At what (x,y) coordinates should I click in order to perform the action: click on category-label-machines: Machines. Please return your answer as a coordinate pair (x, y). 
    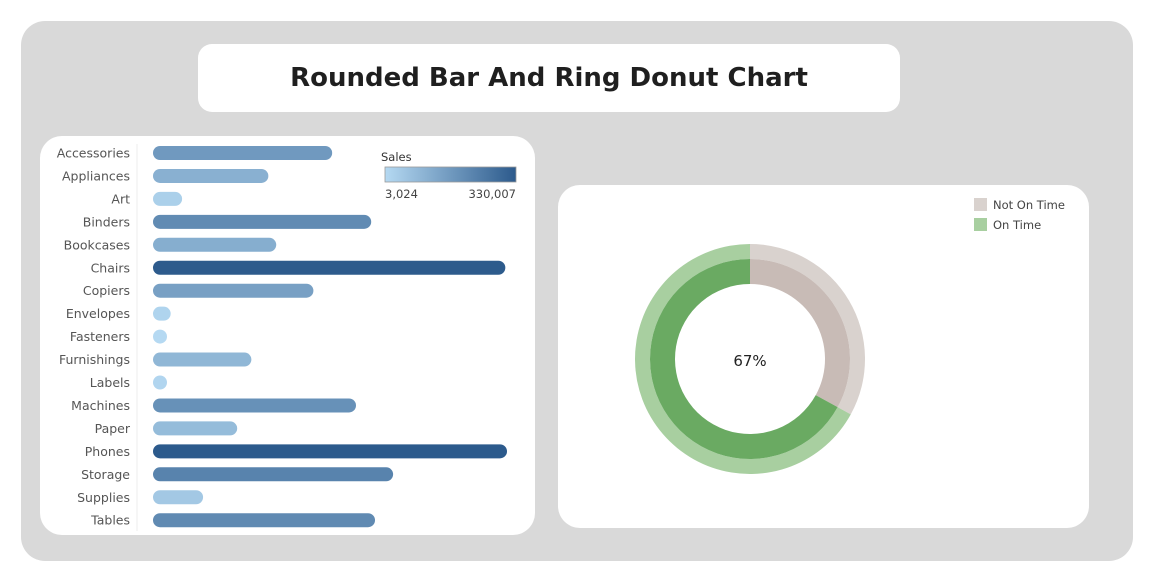
    Looking at the image, I should click on (100, 405).